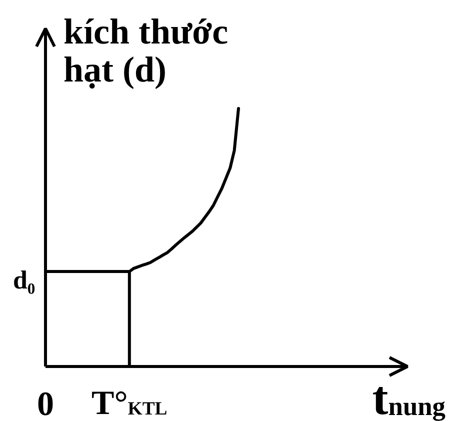  I want to click on y-axis-title: kích thước hạt (d), so click(146, 51).